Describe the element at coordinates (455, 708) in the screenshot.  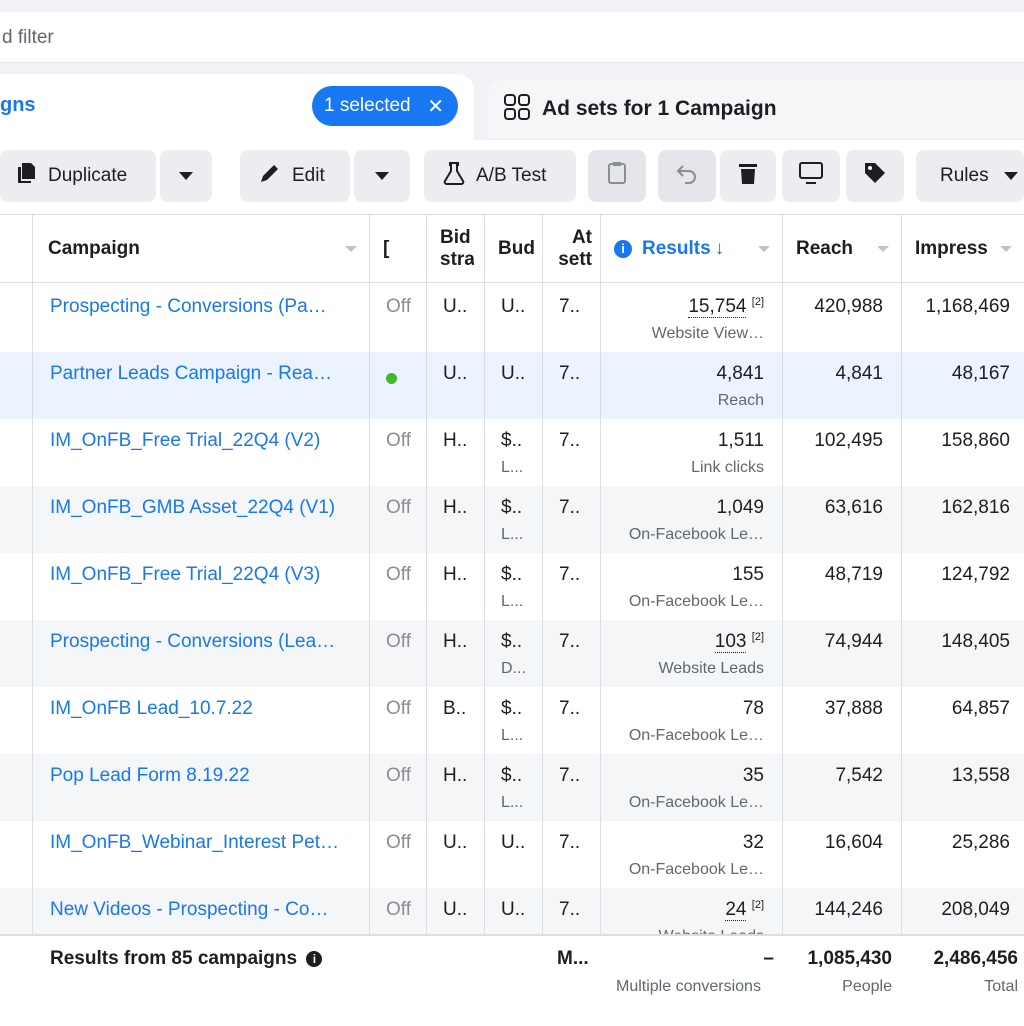
I see `bid-strategy-cell: B..` at that location.